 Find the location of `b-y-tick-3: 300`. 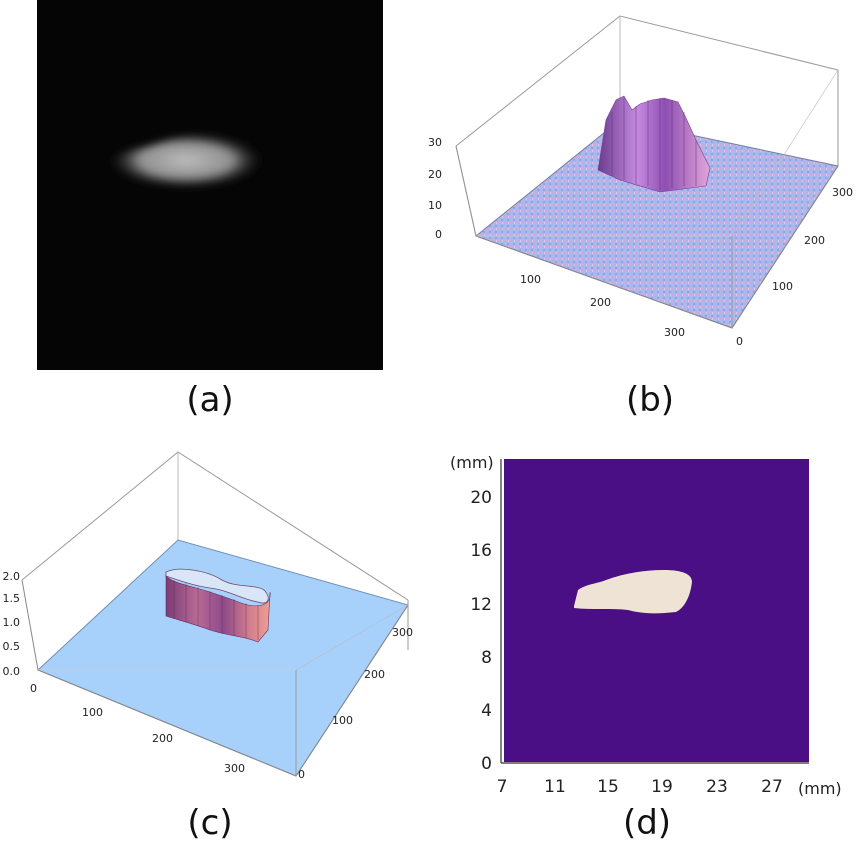

b-y-tick-3: 300 is located at coordinates (842, 192).